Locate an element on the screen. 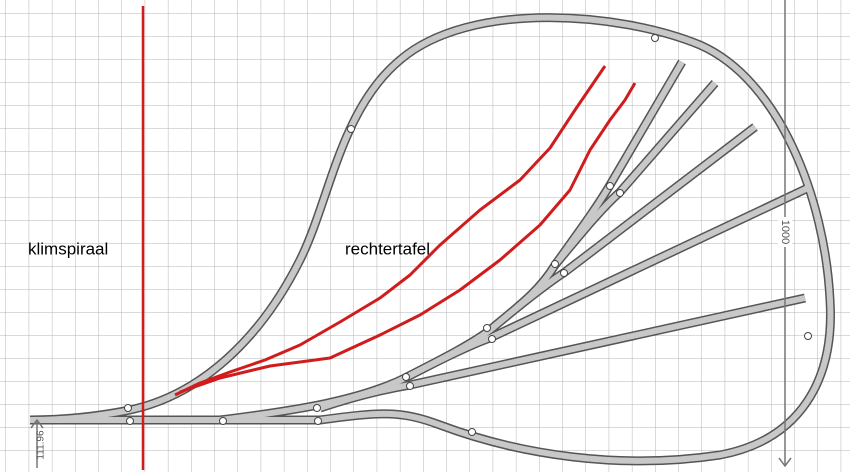  dimension-label: 111.96 is located at coordinates (41, 445).